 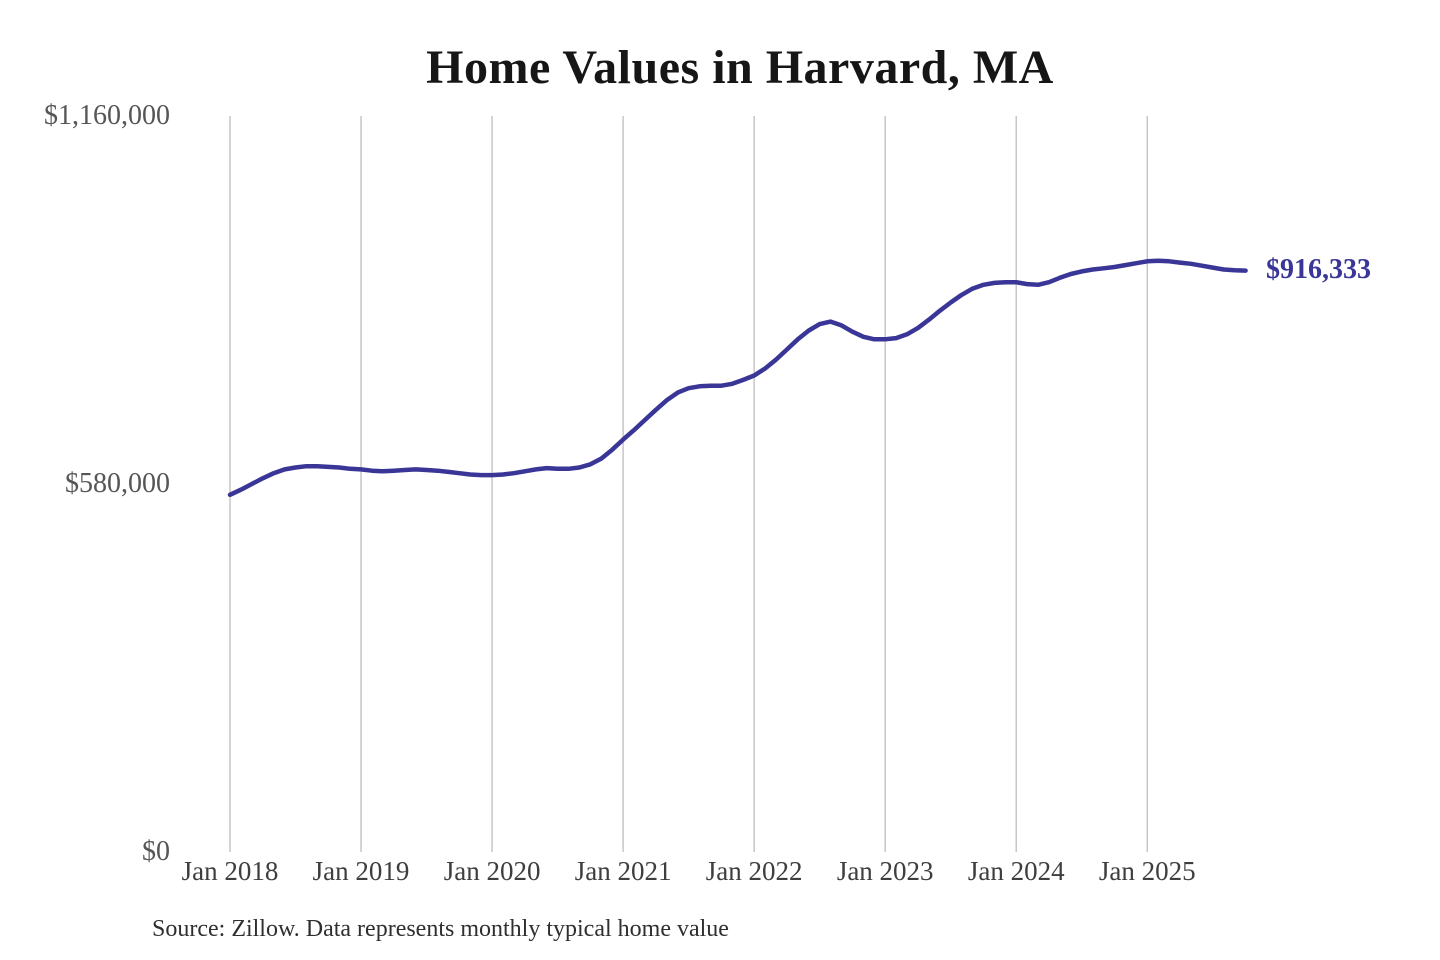 What do you see at coordinates (230, 871) in the screenshot?
I see `x-axis-tick-label: Jan 2018` at bounding box center [230, 871].